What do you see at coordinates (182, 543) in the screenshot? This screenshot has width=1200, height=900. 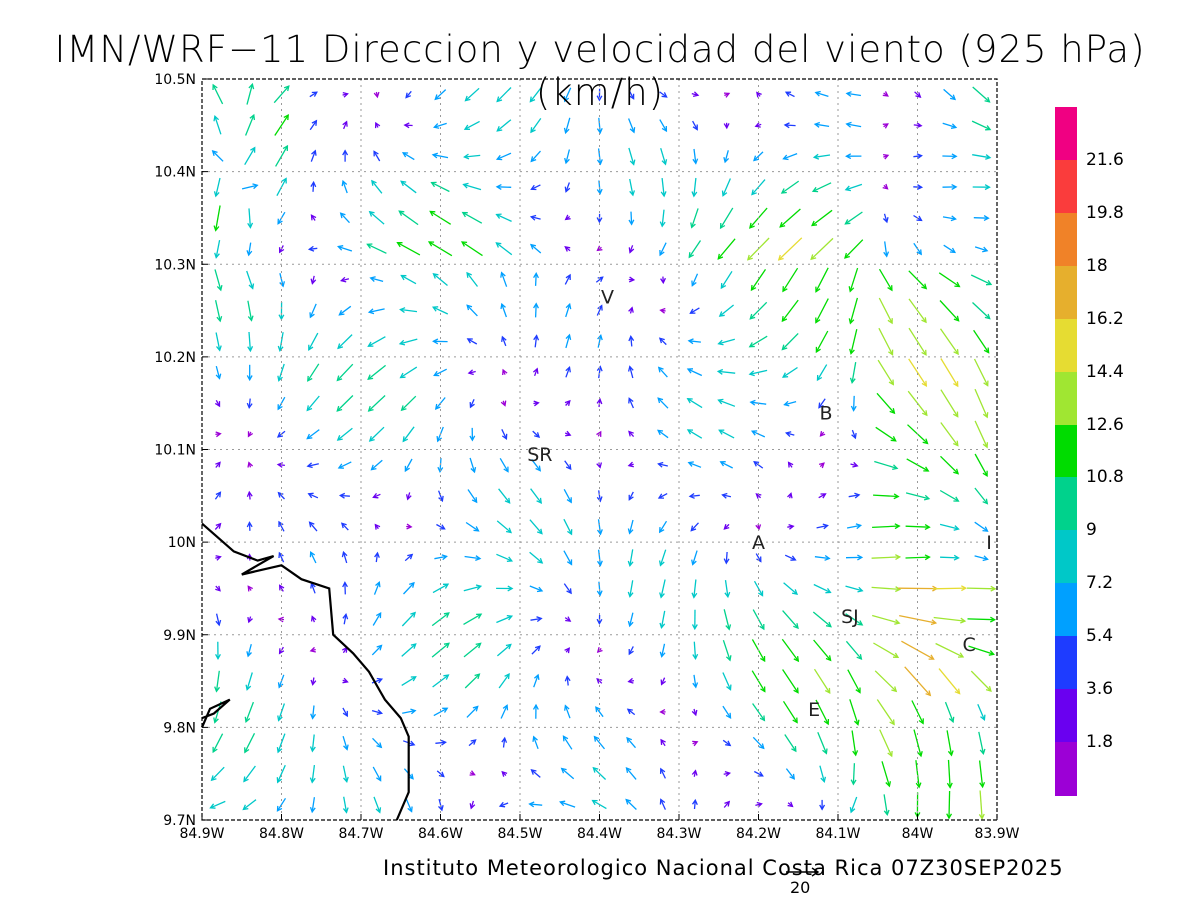 I see `y-tick-label: 10N` at bounding box center [182, 543].